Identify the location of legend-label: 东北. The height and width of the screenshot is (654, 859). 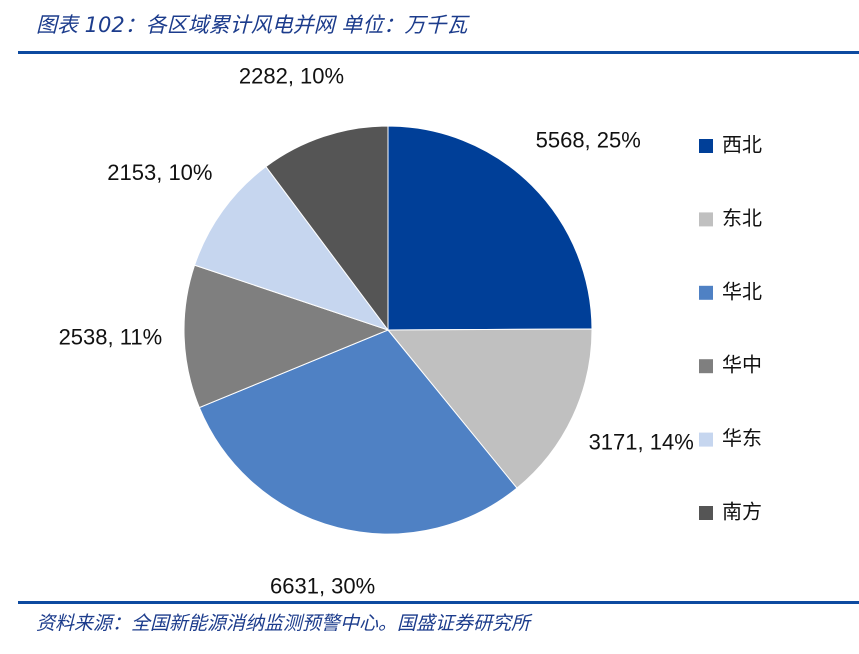
(742, 218).